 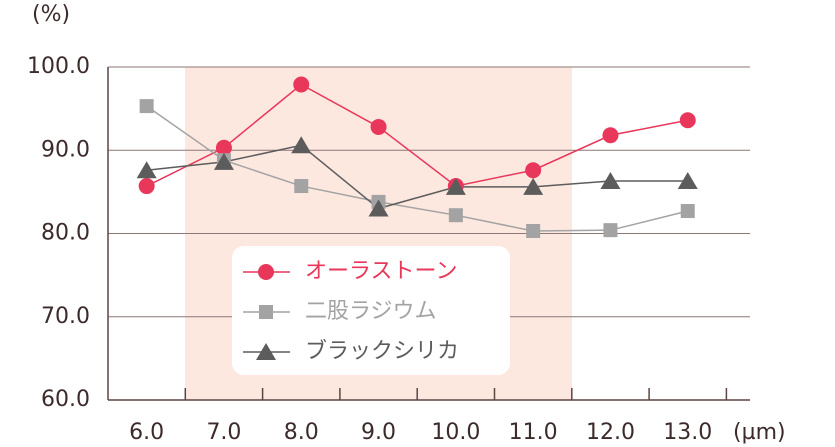 What do you see at coordinates (417, 177) in the screenshot?
I see `series-line` at bounding box center [417, 177].